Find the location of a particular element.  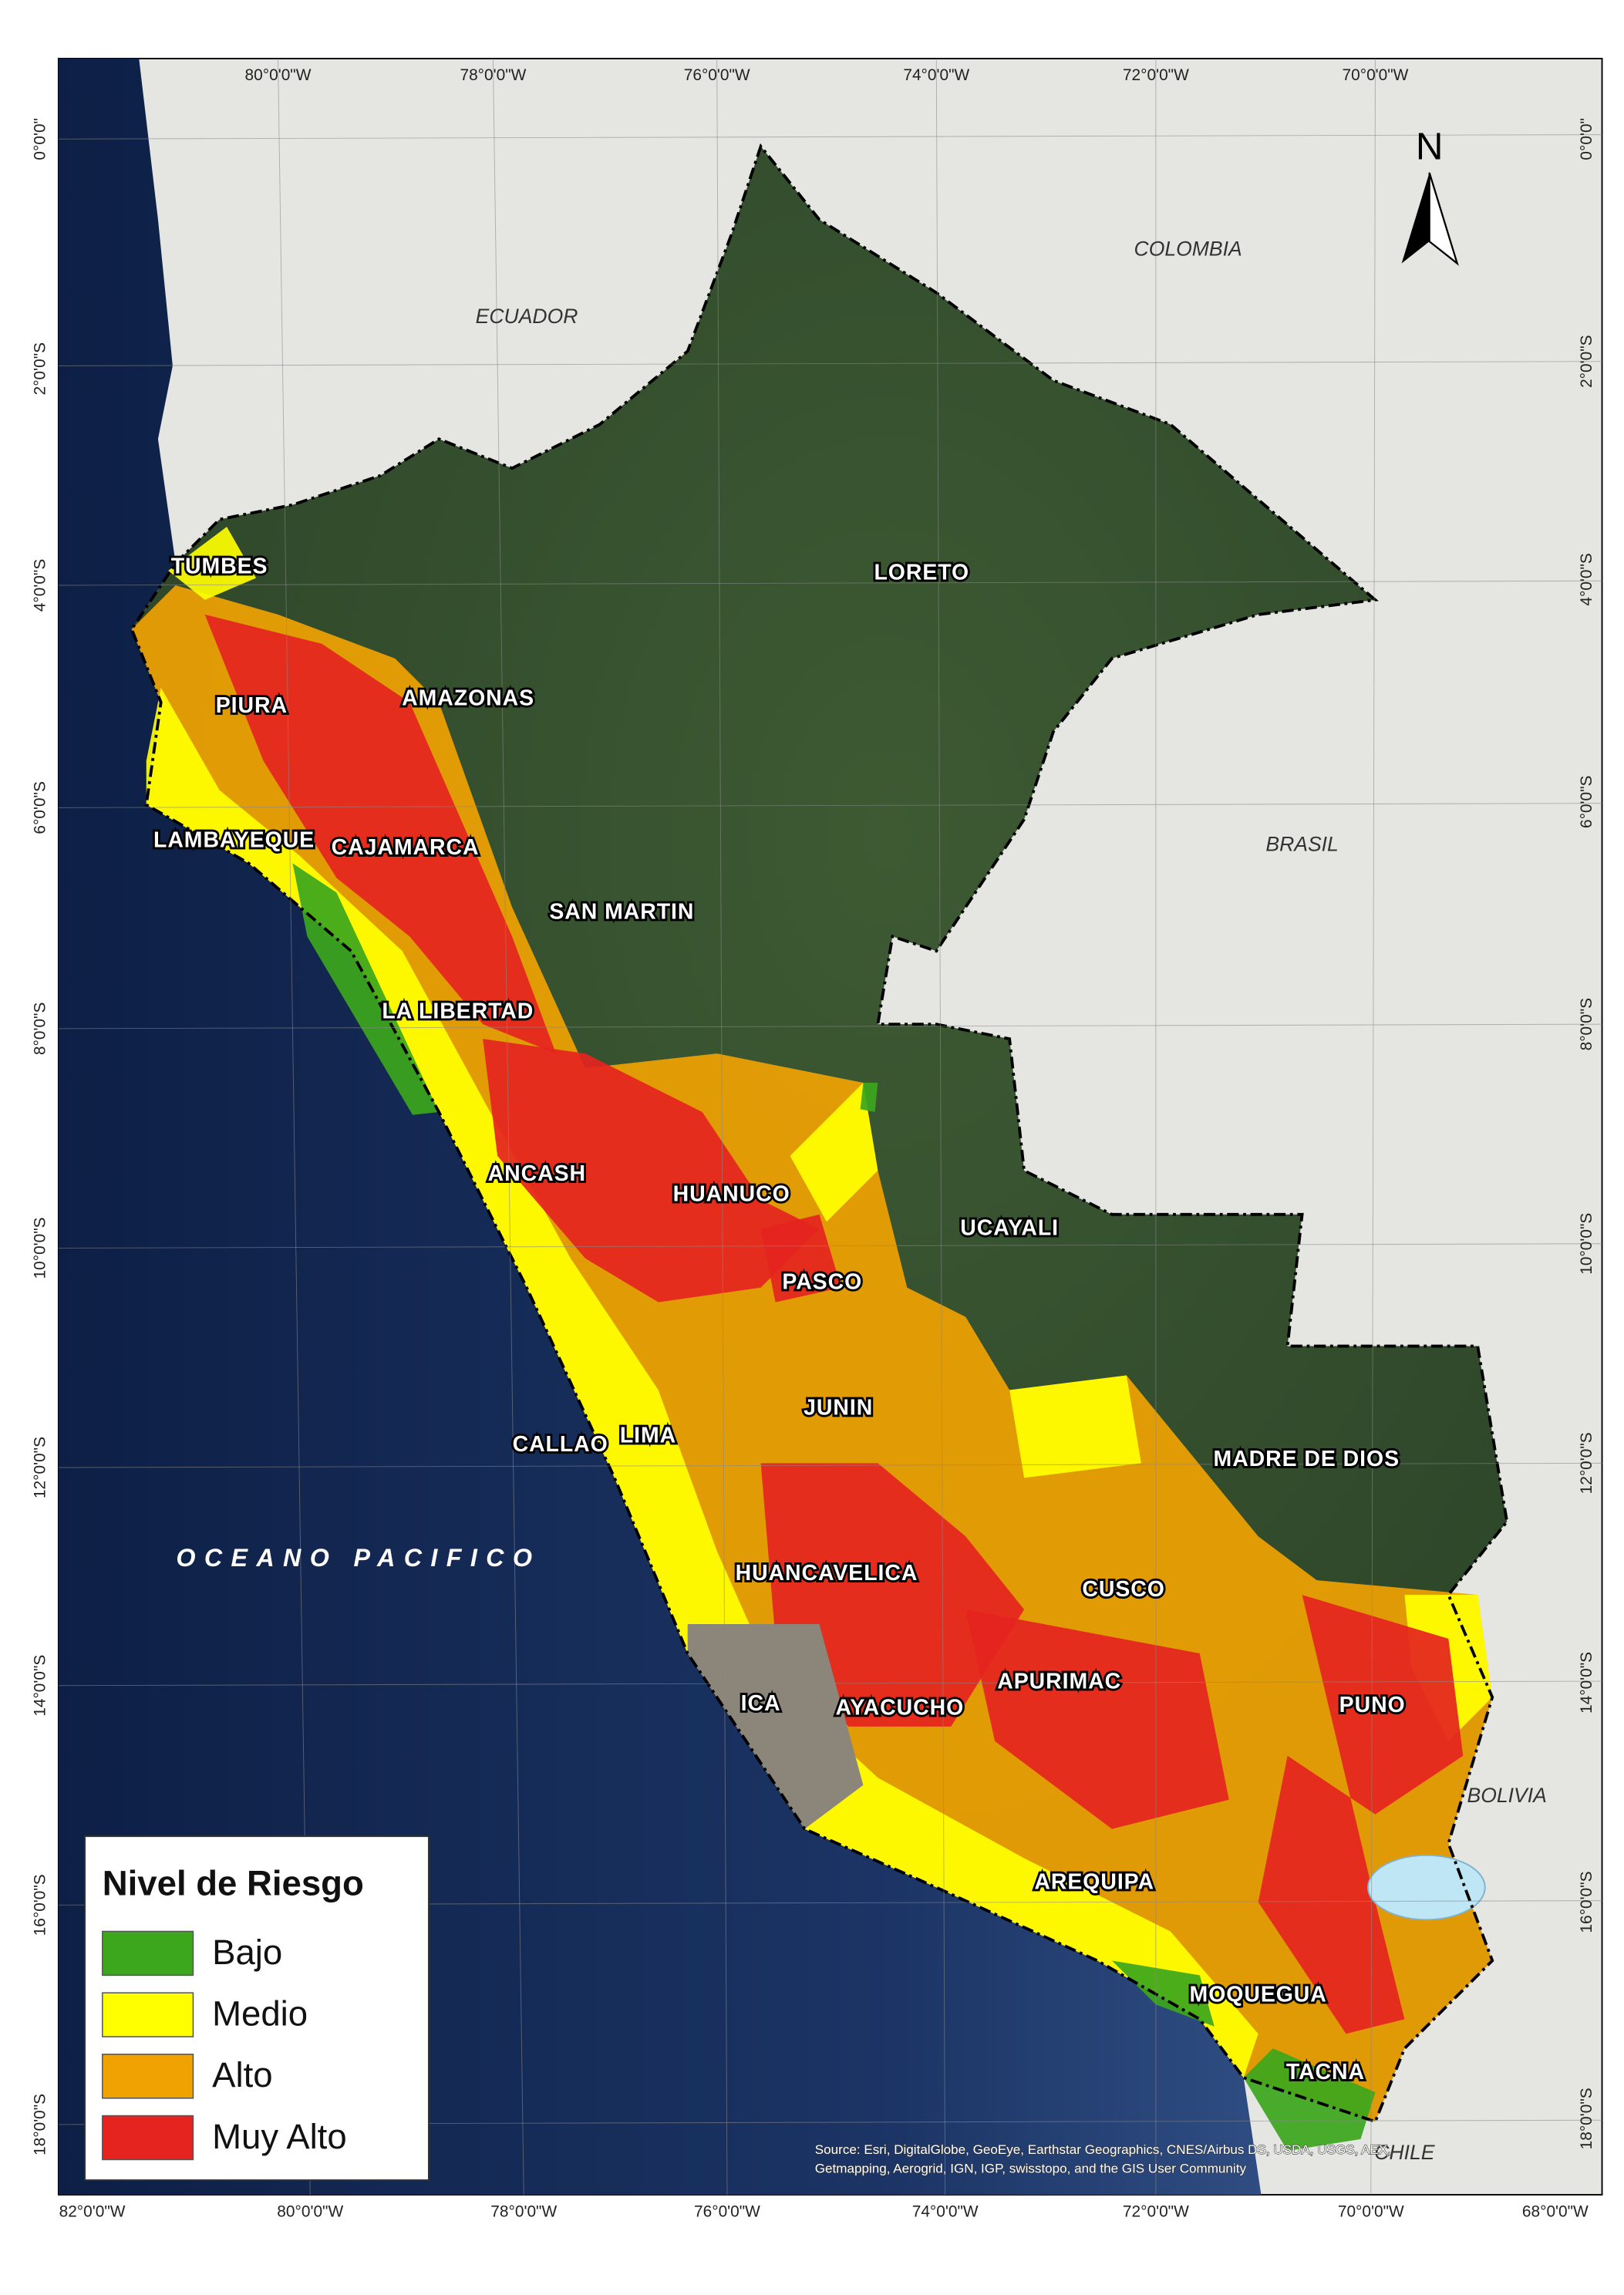

left-coordinate-label: 0°0'0" is located at coordinates (41, 139).